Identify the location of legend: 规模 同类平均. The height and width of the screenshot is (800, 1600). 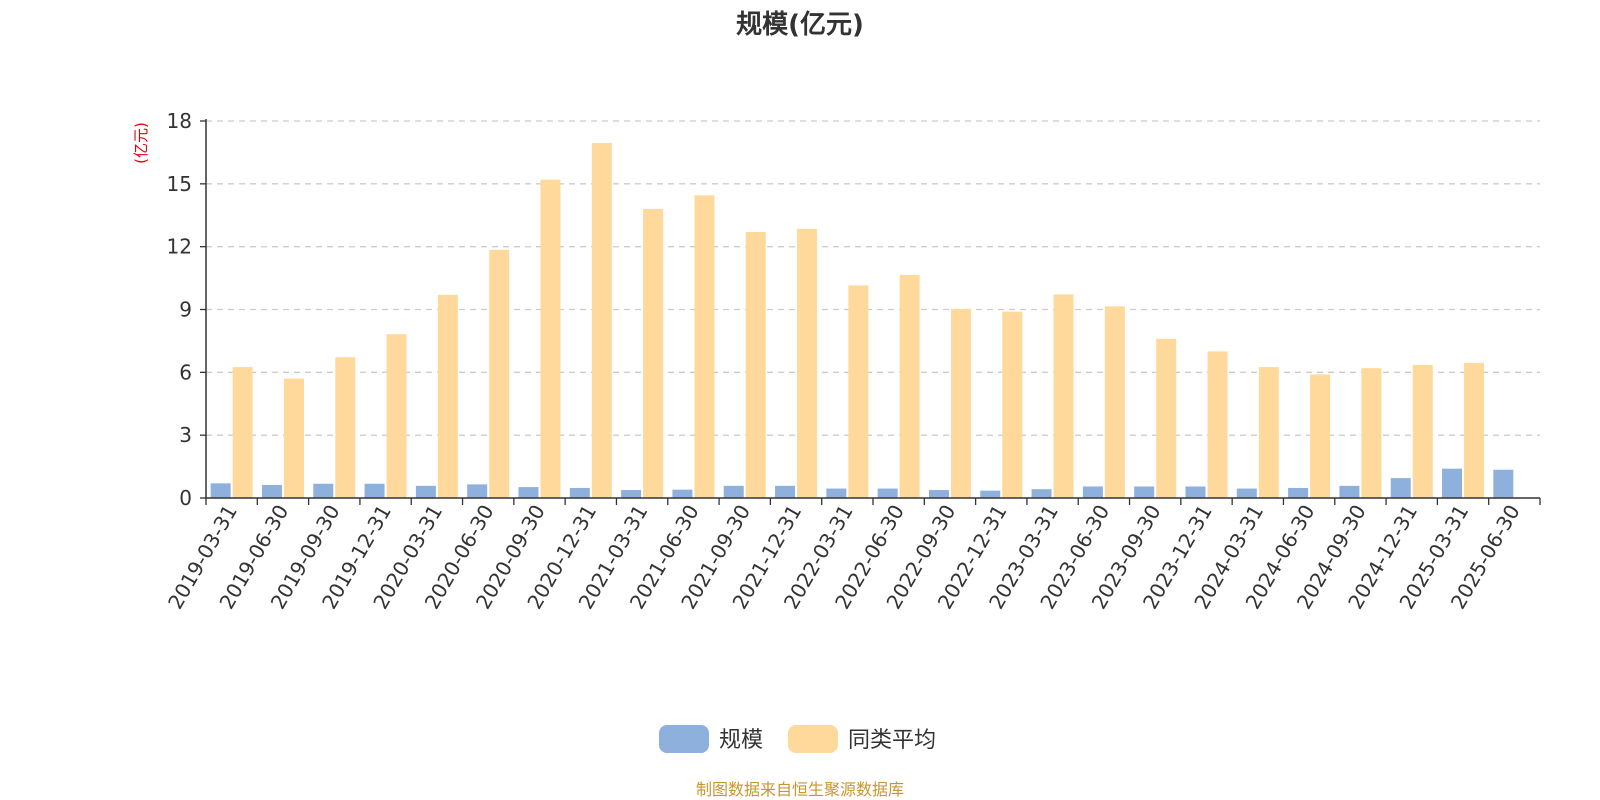
(797, 739).